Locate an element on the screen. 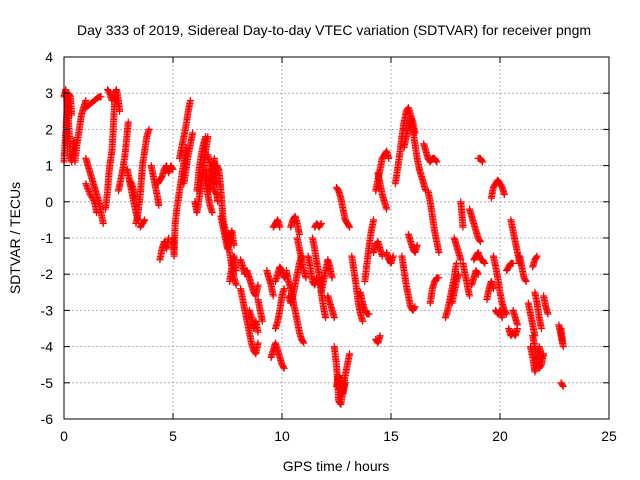  y-tick-label: 1 is located at coordinates (49, 166).